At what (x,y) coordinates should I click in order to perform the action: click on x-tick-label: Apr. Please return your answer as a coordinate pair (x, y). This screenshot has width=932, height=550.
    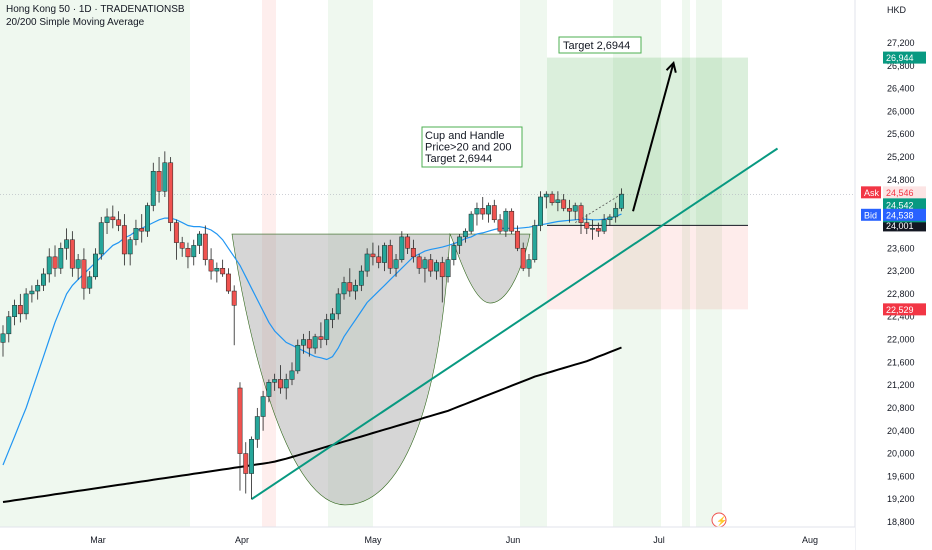
    Looking at the image, I should click on (242, 540).